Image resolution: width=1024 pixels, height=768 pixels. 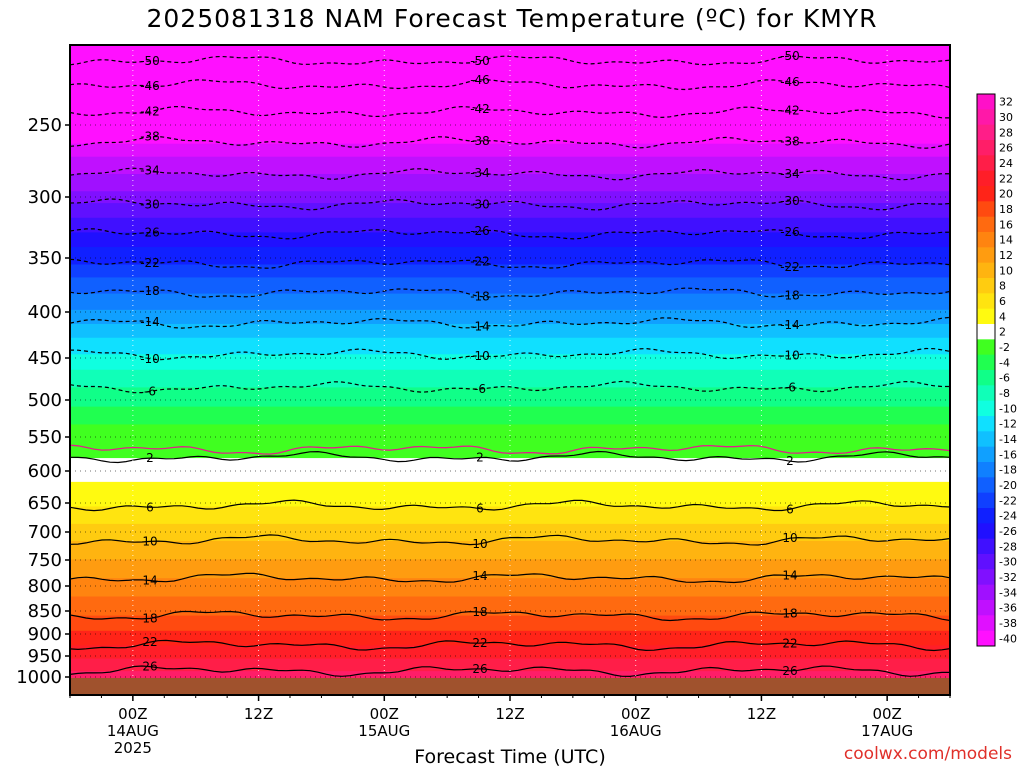 I want to click on y-tick-label: 600, so click(x=45, y=471).